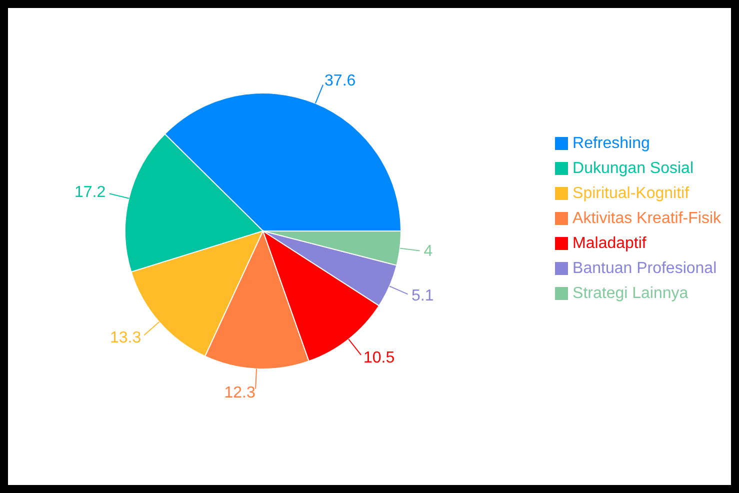 The height and width of the screenshot is (493, 739). I want to click on data-label: 17.2, so click(90, 193).